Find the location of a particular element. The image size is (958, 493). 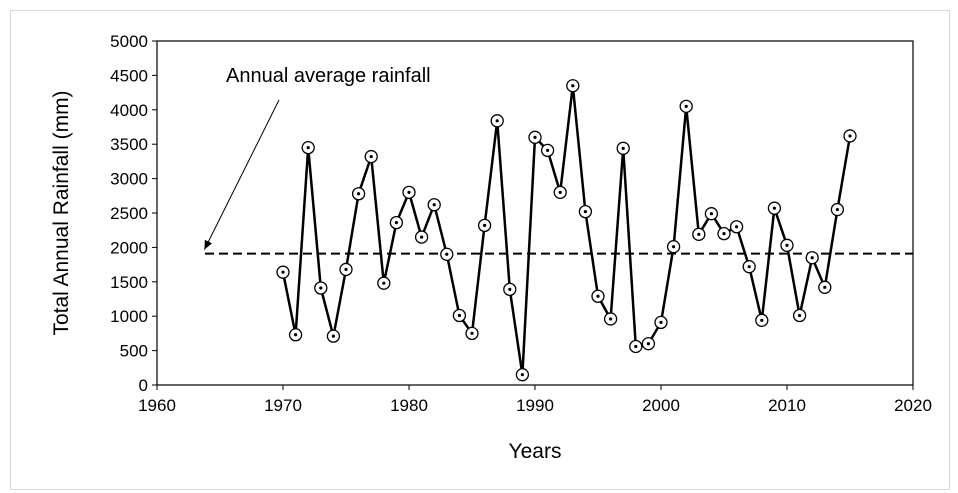

y-tick-label: 500 is located at coordinates (134, 351).